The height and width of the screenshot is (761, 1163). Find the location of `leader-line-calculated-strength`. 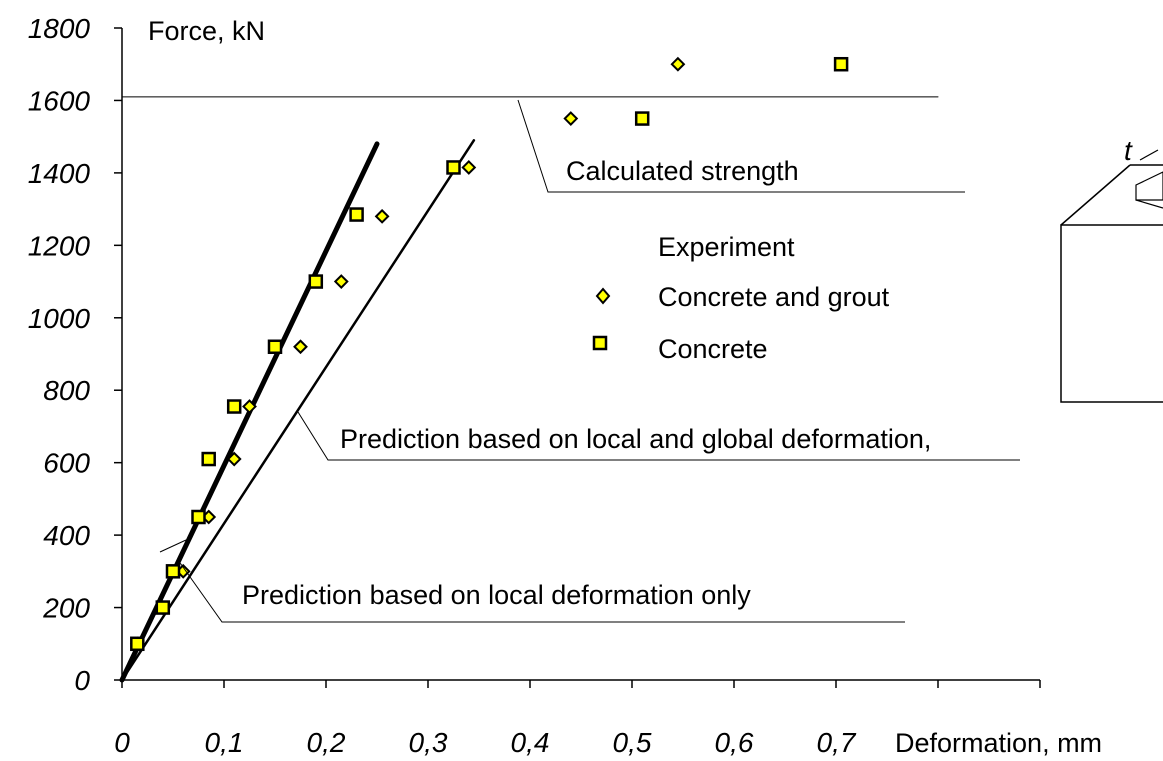

leader-line-calculated-strength is located at coordinates (741, 146).